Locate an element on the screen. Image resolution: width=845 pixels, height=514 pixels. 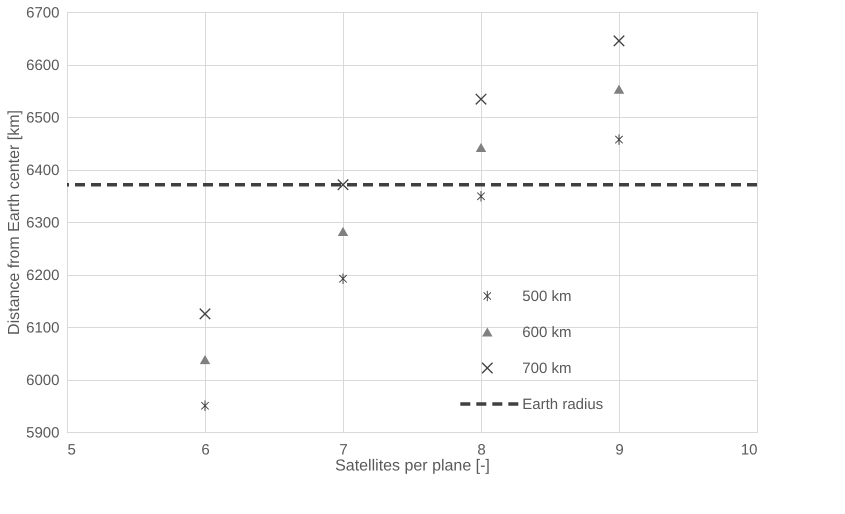
legend-label: Earth radius is located at coordinates (563, 404).